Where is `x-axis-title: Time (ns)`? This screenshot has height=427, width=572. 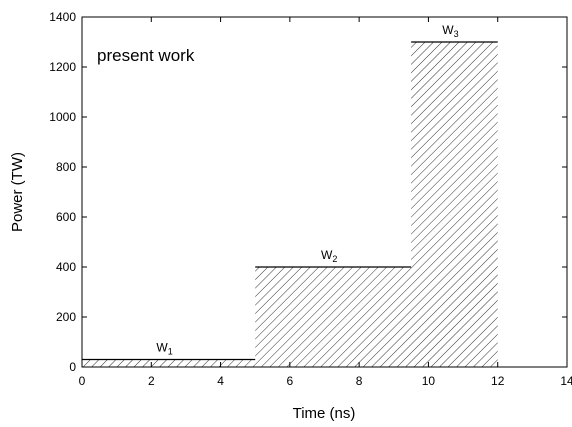 x-axis-title: Time (ns) is located at coordinates (324, 413).